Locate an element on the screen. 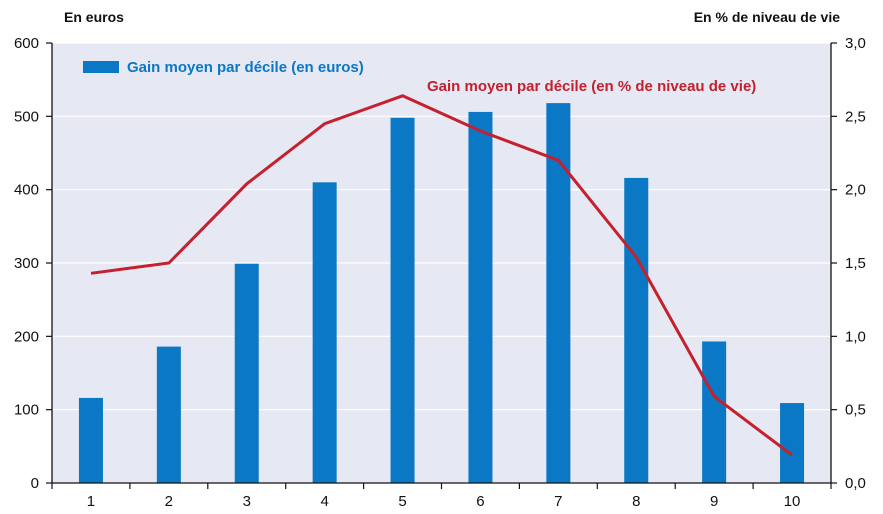 This screenshot has height=514, width=883. x-tick-label: 2 is located at coordinates (169, 501).